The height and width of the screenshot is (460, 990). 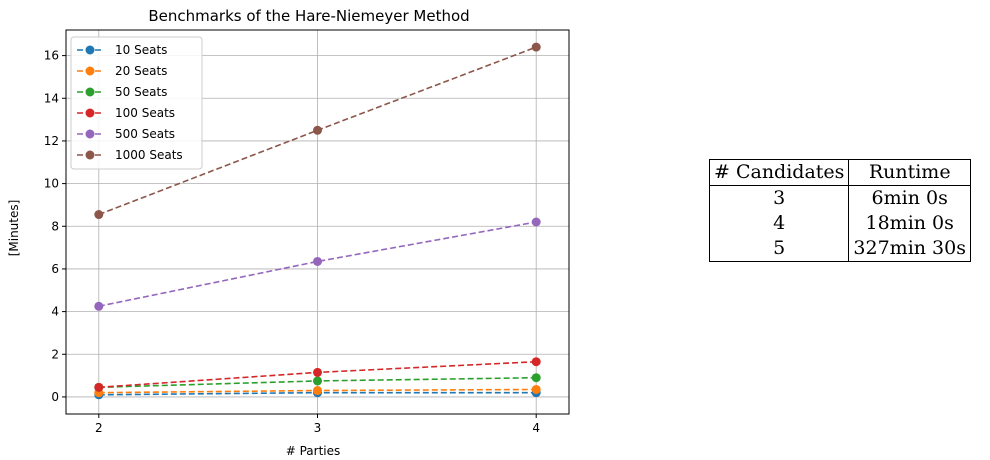 What do you see at coordinates (55, 226) in the screenshot?
I see `y-tick-label: 8` at bounding box center [55, 226].